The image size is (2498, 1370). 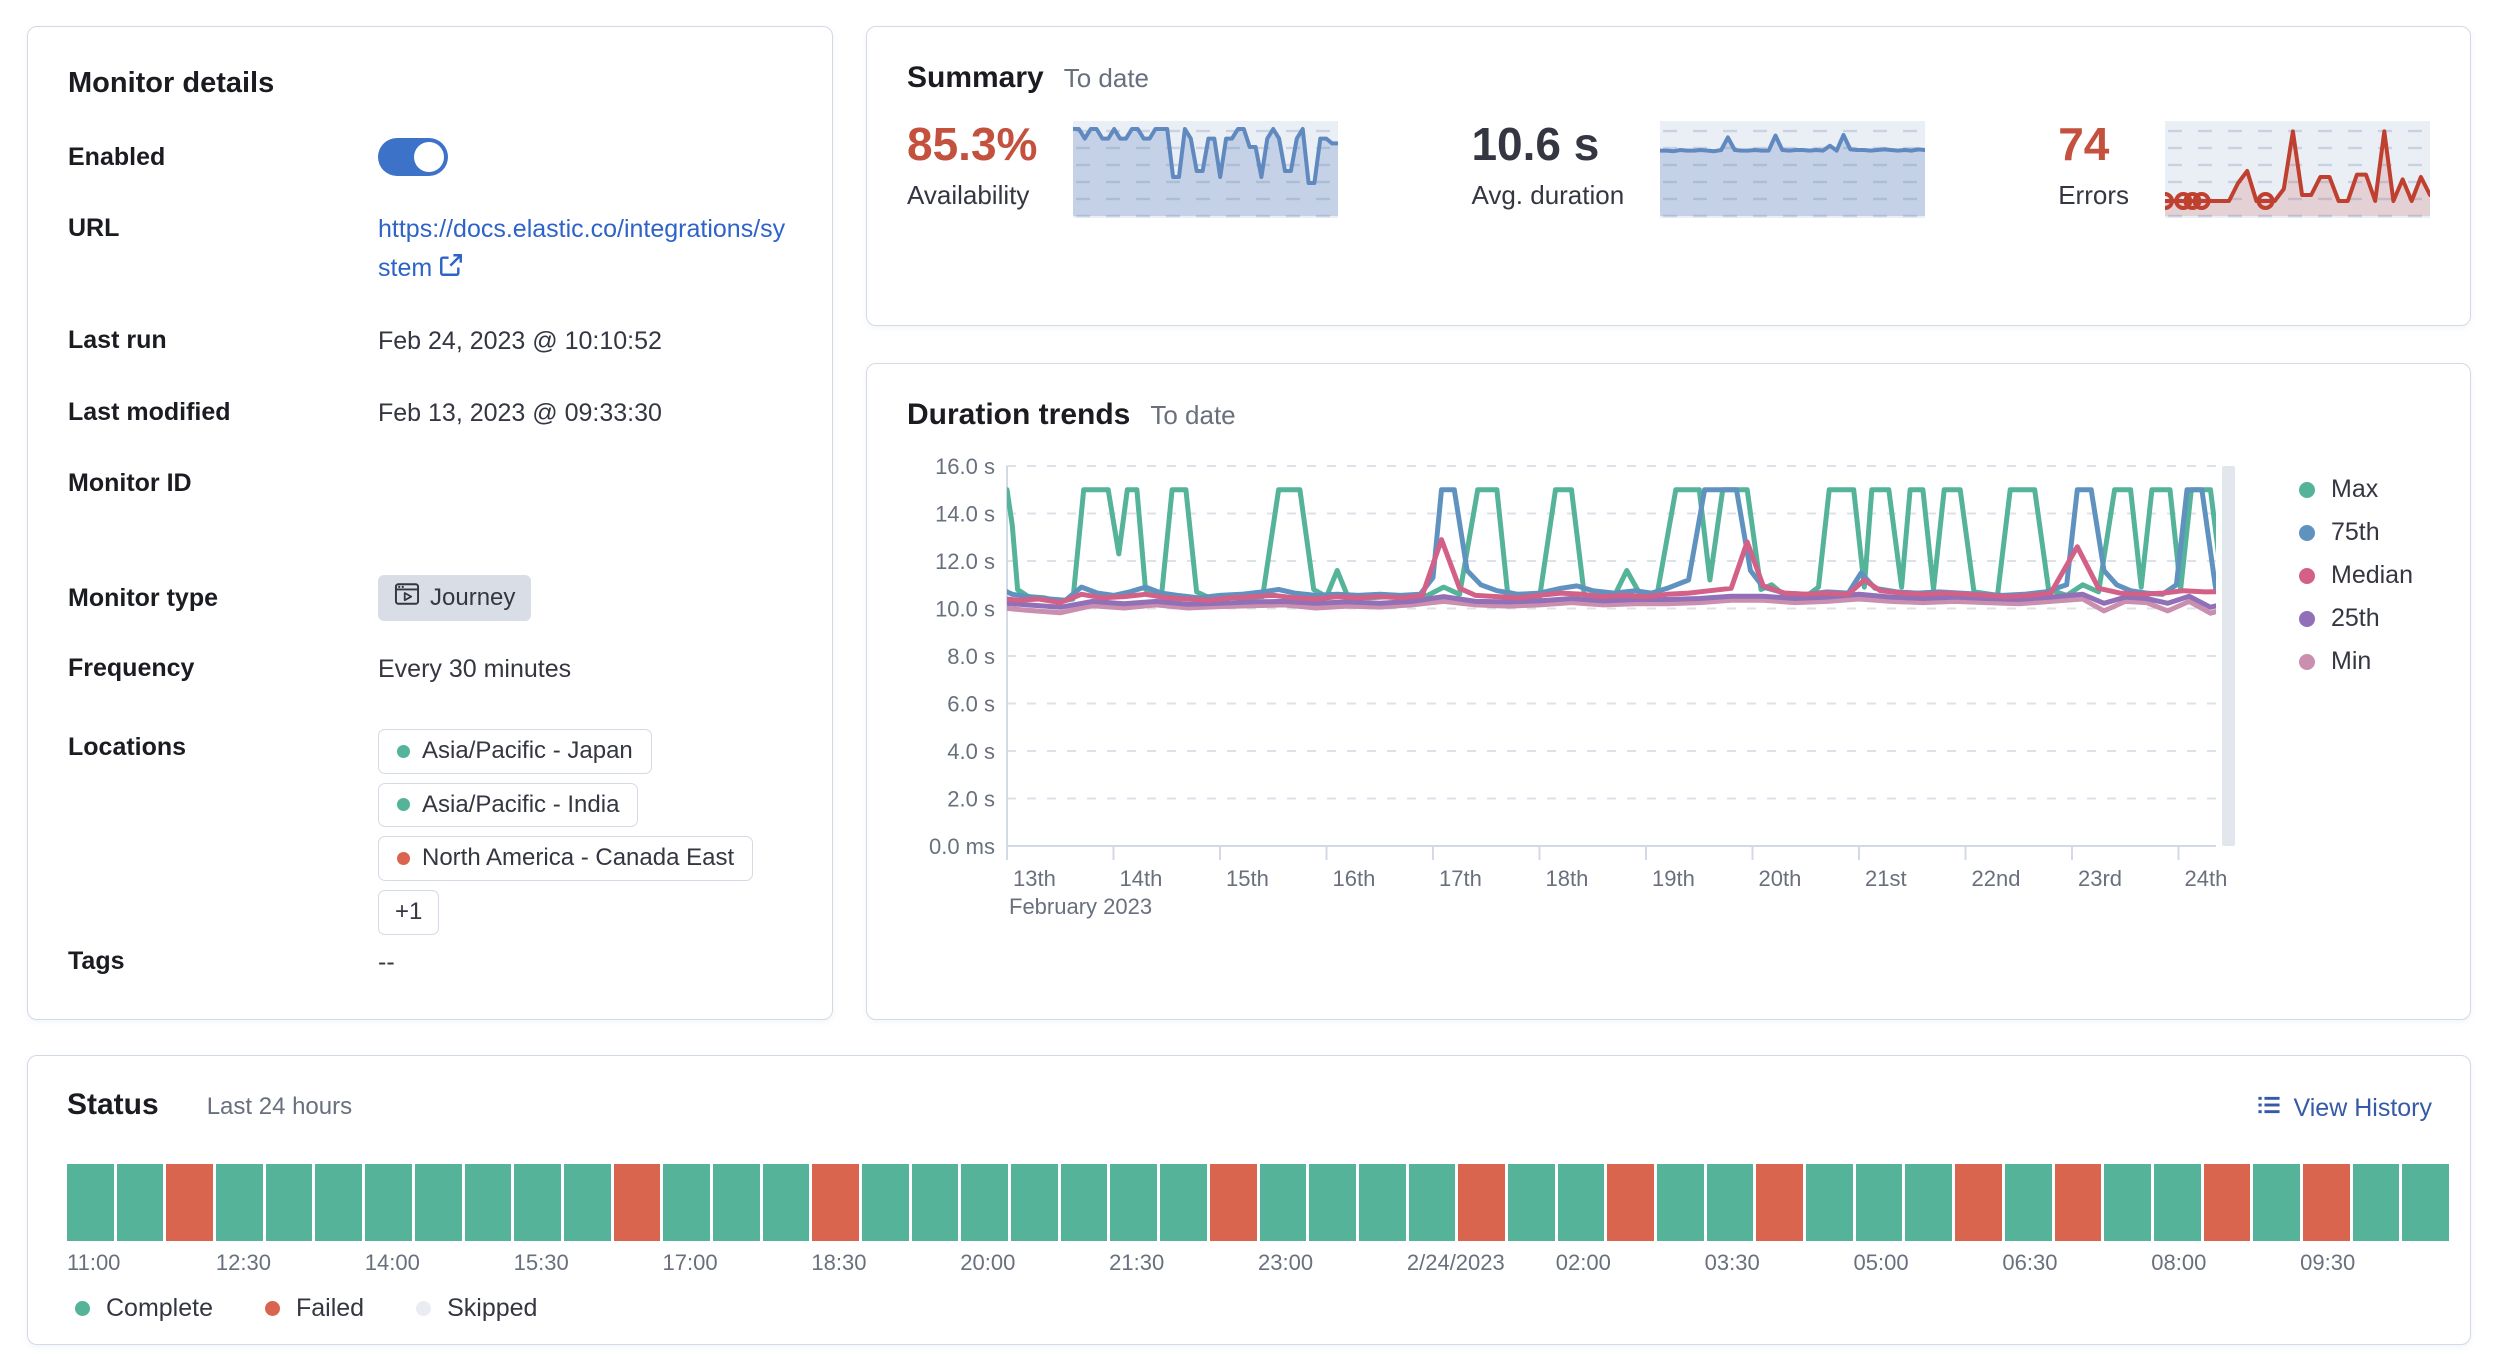 What do you see at coordinates (965, 514) in the screenshot?
I see `svg-text: 14.0 s` at bounding box center [965, 514].